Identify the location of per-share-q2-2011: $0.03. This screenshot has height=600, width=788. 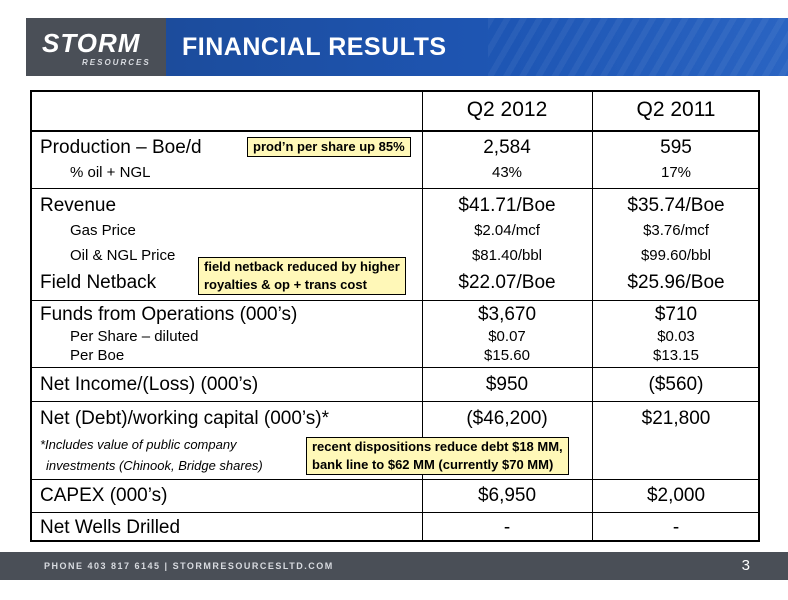
(676, 336).